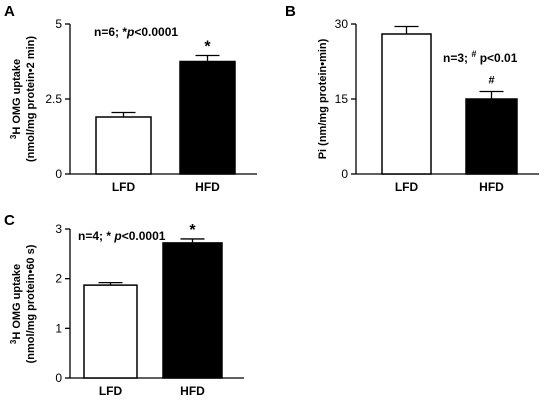 The width and height of the screenshot is (550, 402). What do you see at coordinates (58, 229) in the screenshot?
I see `y-tick-label: 3` at bounding box center [58, 229].